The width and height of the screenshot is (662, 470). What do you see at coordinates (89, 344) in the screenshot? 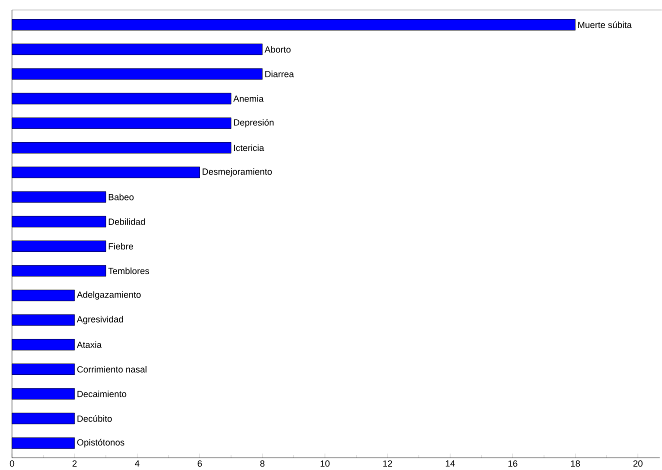
I see `y-tick-label: Ataxia` at bounding box center [89, 344].